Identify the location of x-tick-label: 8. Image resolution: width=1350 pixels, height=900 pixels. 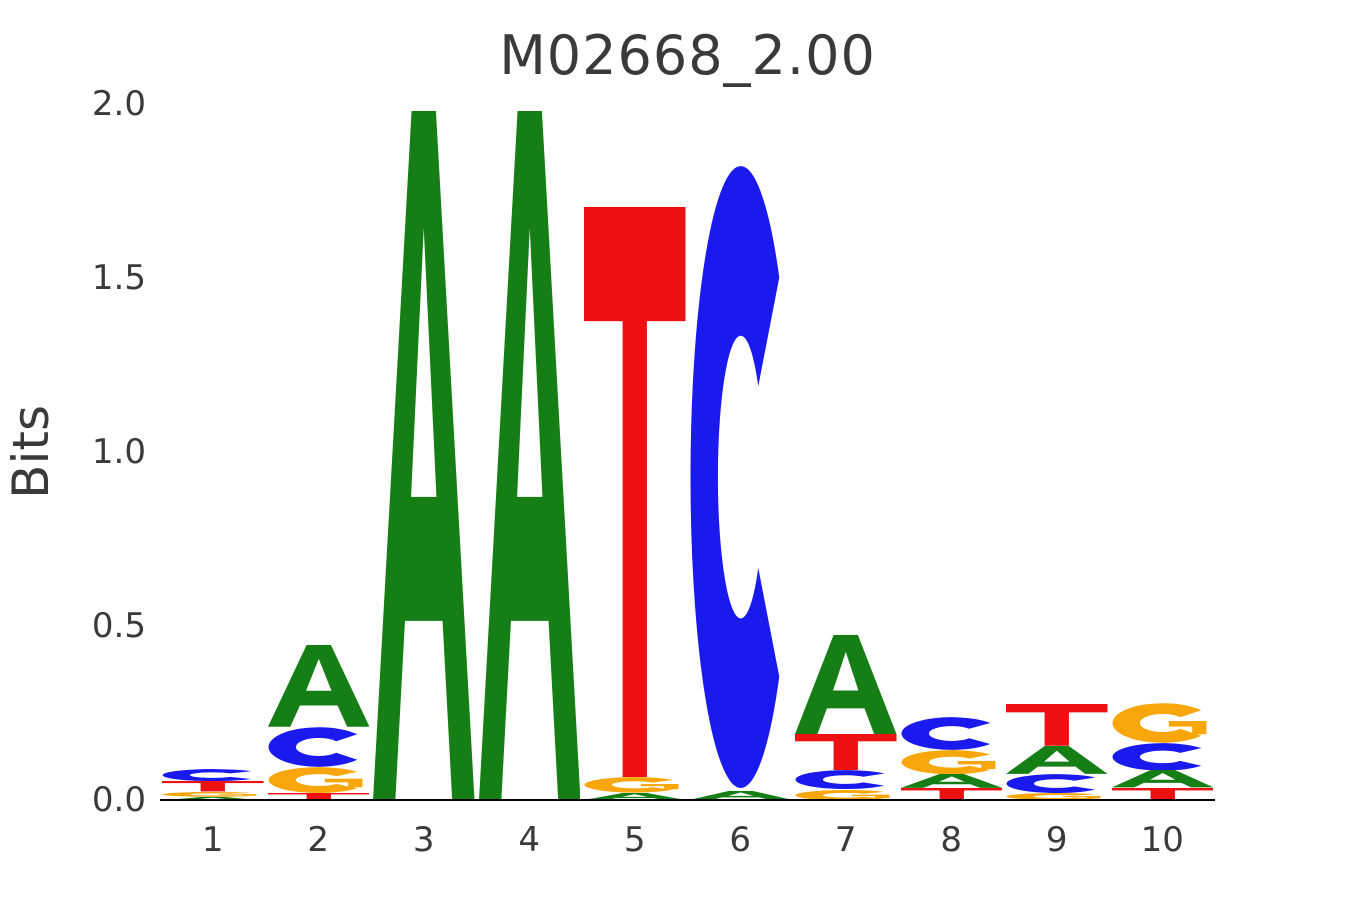
(951, 840).